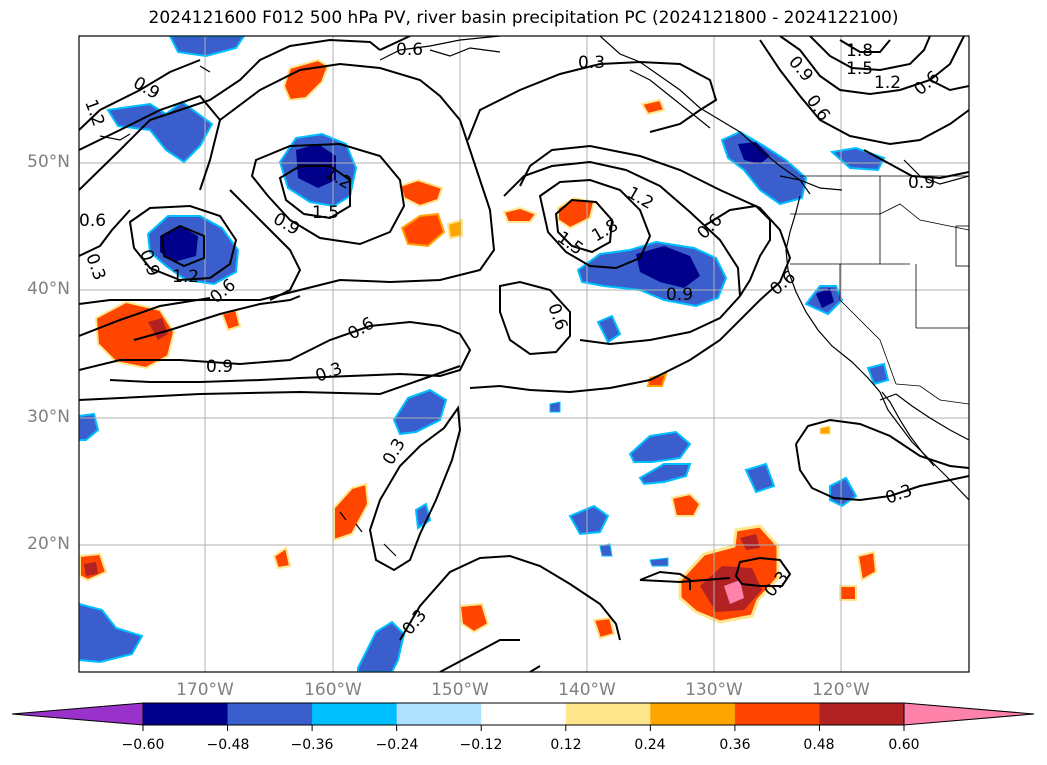  I want to click on colorbar-frame, so click(523, 714).